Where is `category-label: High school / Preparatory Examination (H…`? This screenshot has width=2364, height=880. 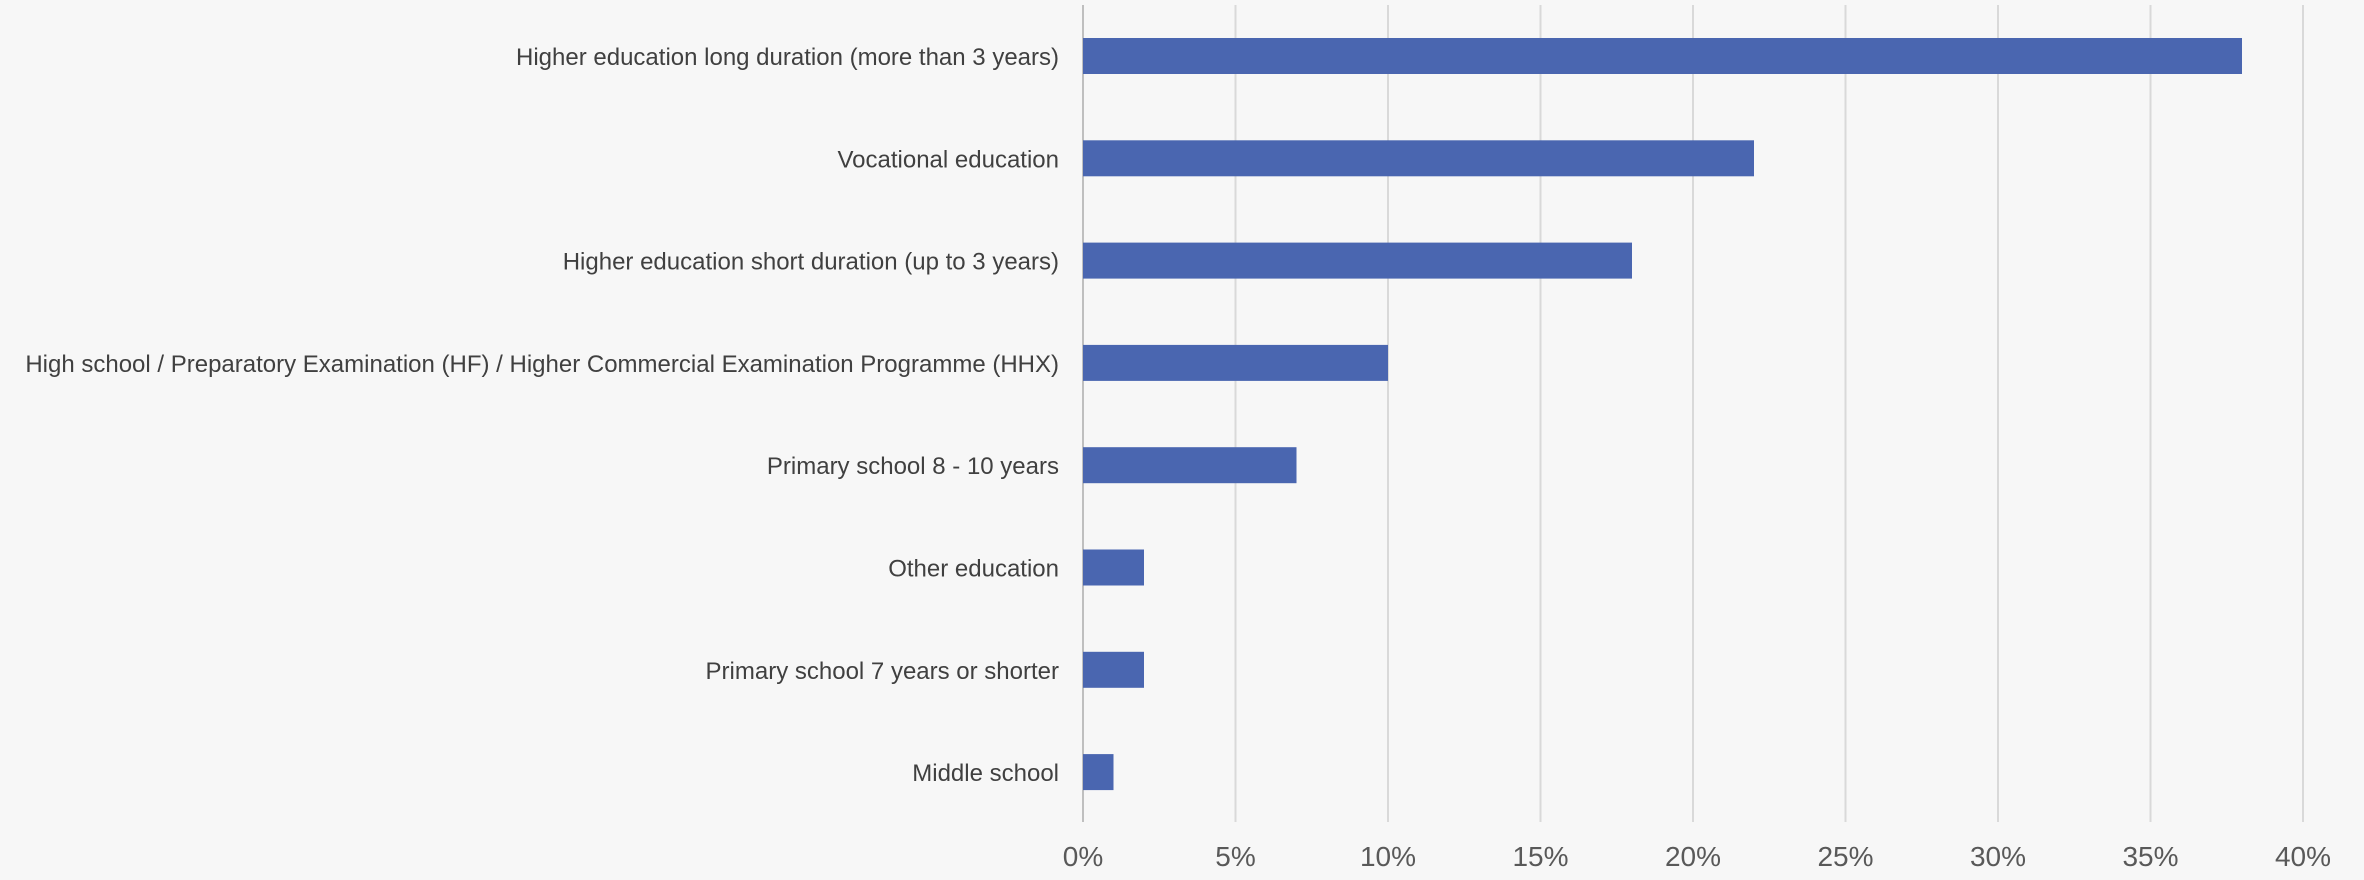
category-label: High school / Preparatory Examination (H… is located at coordinates (542, 364).